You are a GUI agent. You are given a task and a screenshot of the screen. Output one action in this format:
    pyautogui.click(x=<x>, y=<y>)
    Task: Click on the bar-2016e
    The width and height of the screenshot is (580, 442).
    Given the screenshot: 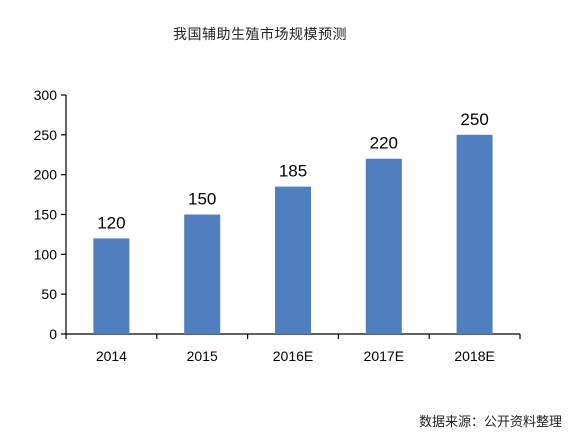 What is the action you would take?
    pyautogui.click(x=293, y=260)
    